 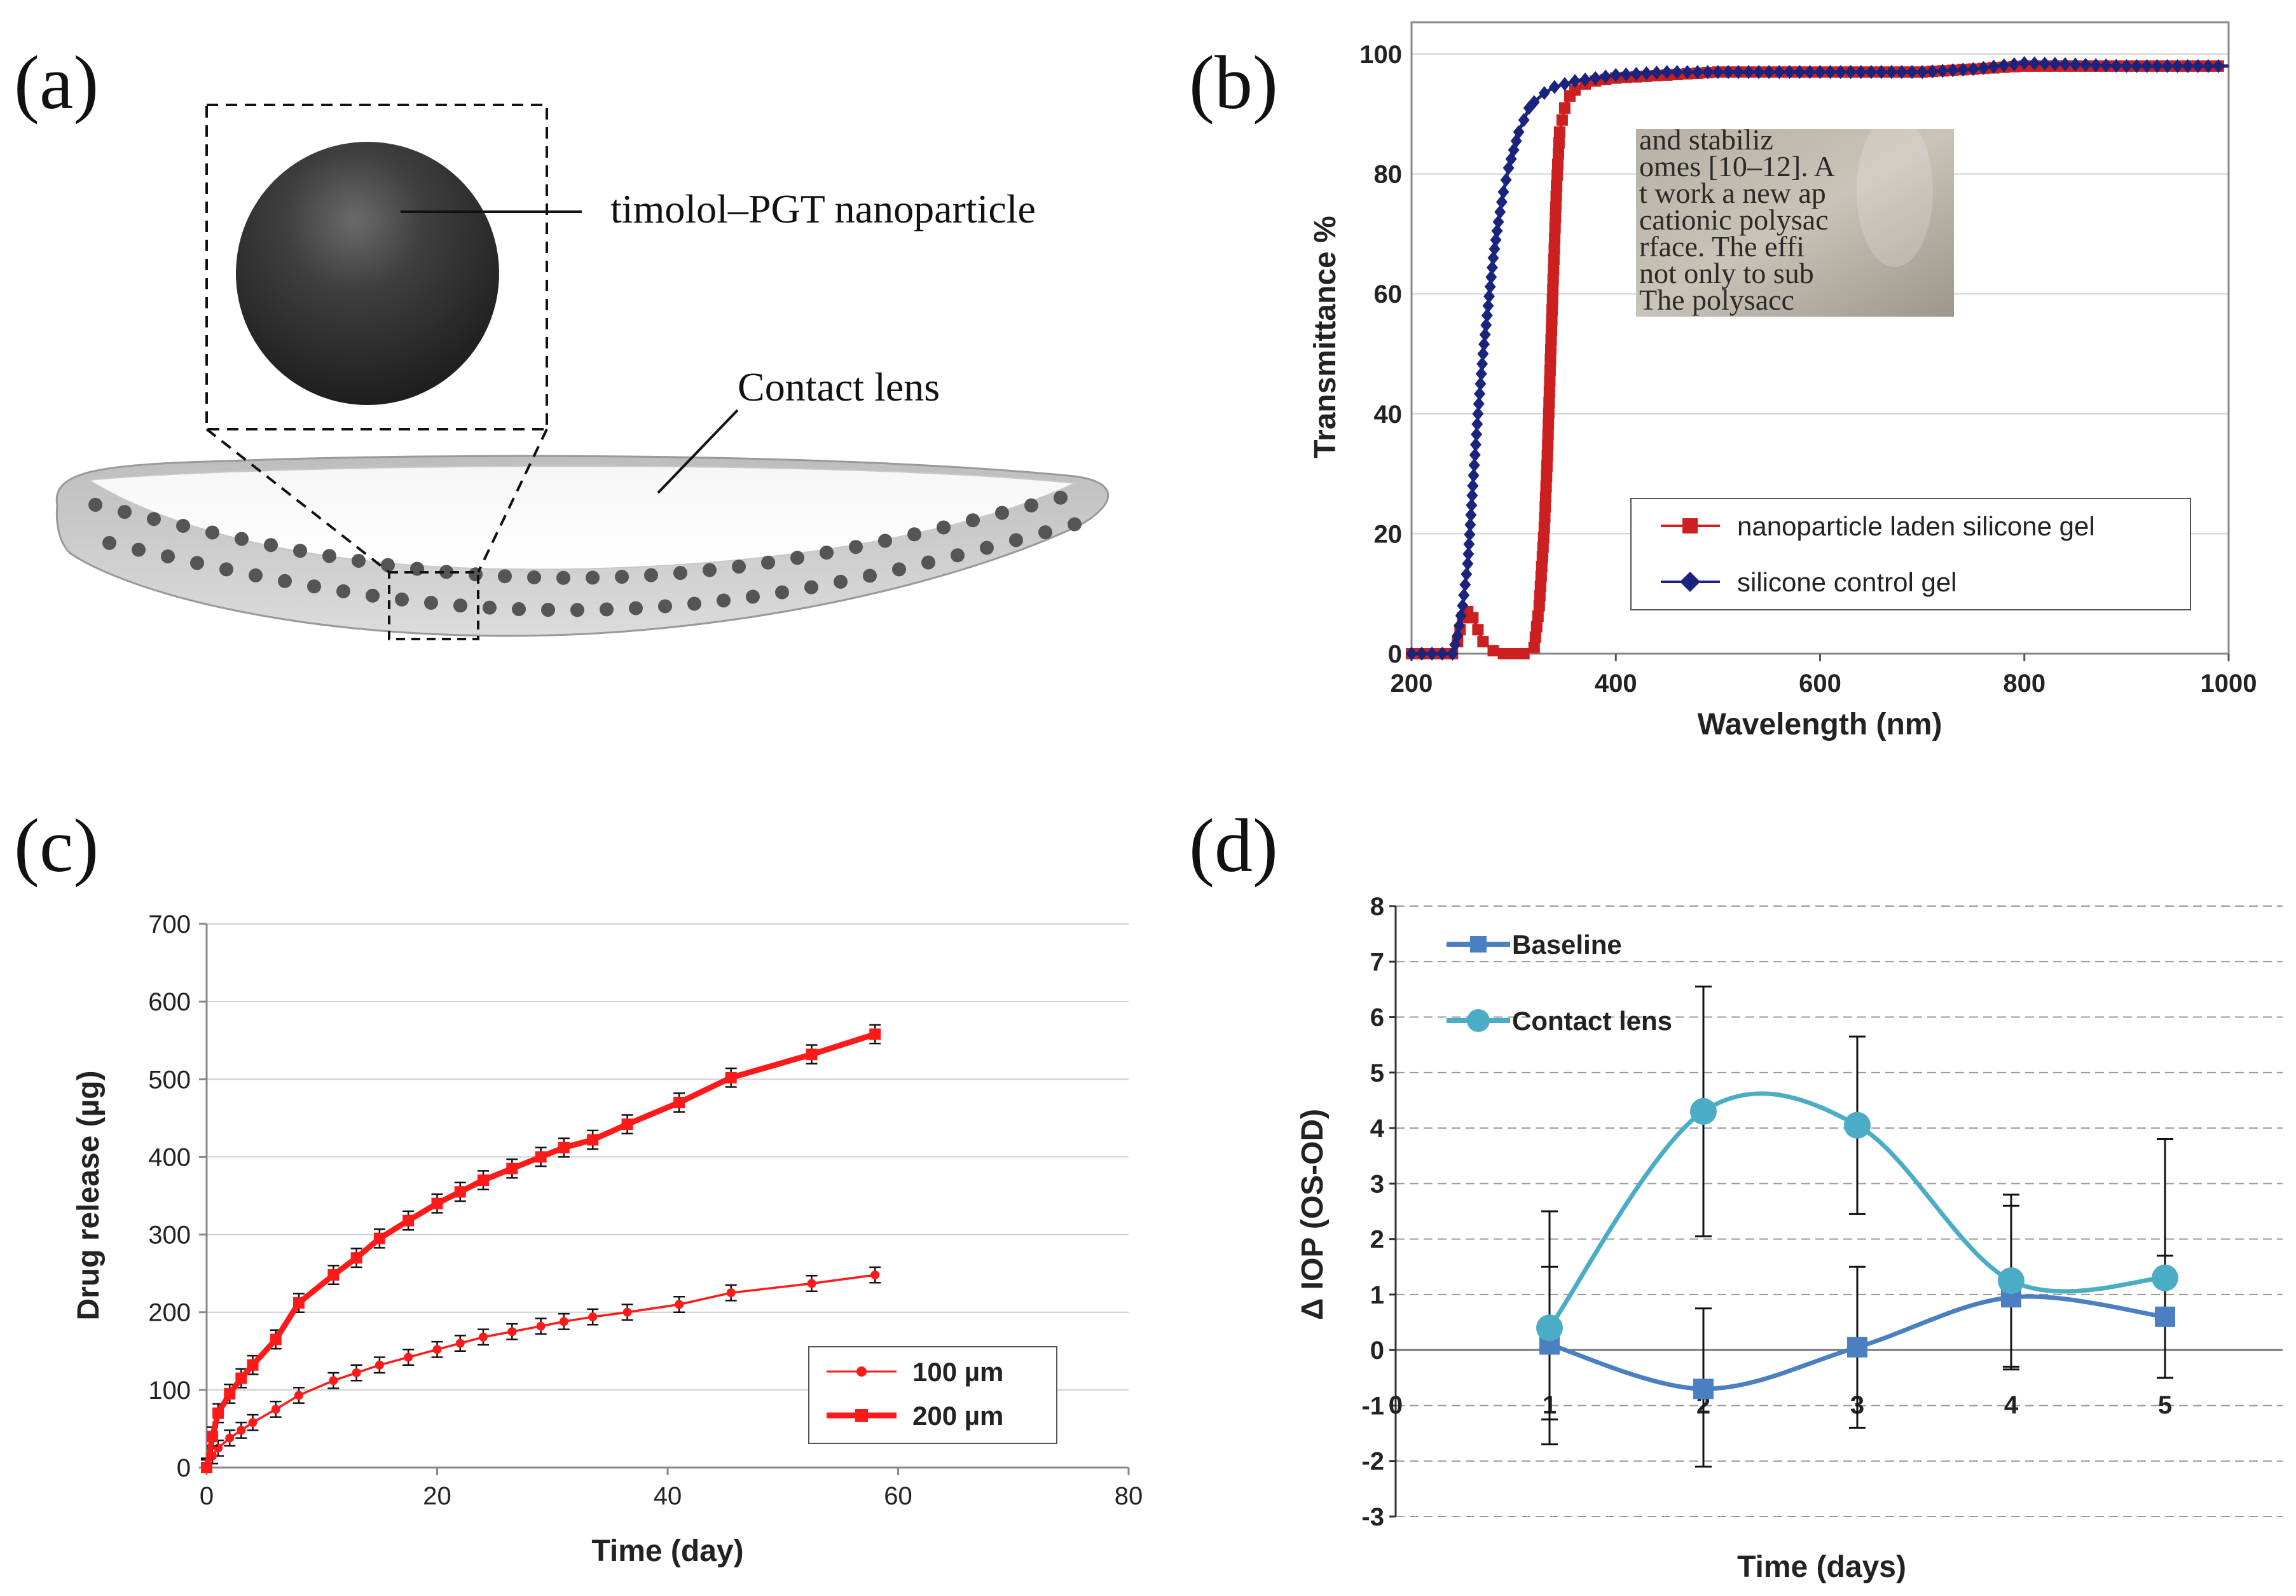 I want to click on y-tick-label: 3, so click(x=1377, y=1184).